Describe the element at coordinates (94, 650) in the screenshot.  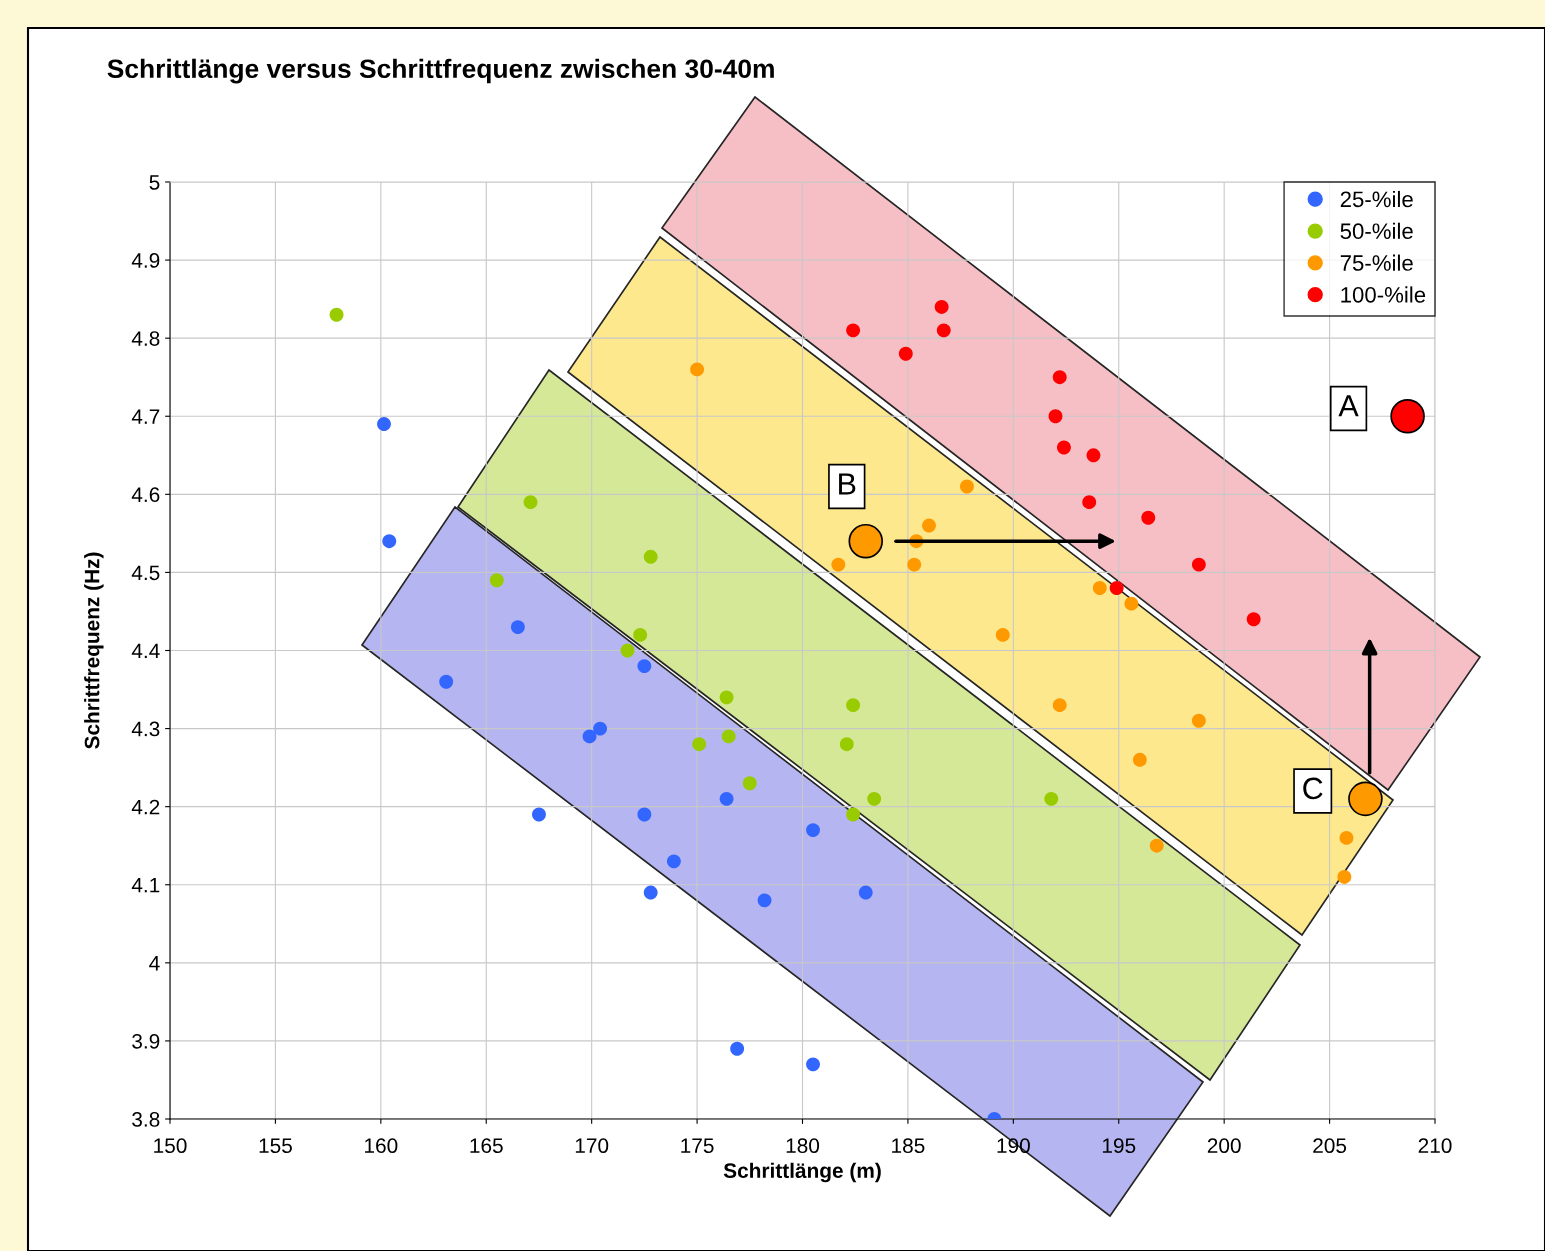
I see `y-axis-title: Schrittfrequenz (Hz)` at that location.